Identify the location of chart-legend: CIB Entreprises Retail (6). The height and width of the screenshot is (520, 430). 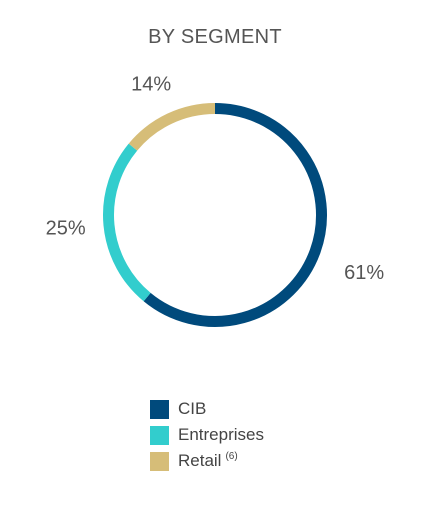
(207, 435).